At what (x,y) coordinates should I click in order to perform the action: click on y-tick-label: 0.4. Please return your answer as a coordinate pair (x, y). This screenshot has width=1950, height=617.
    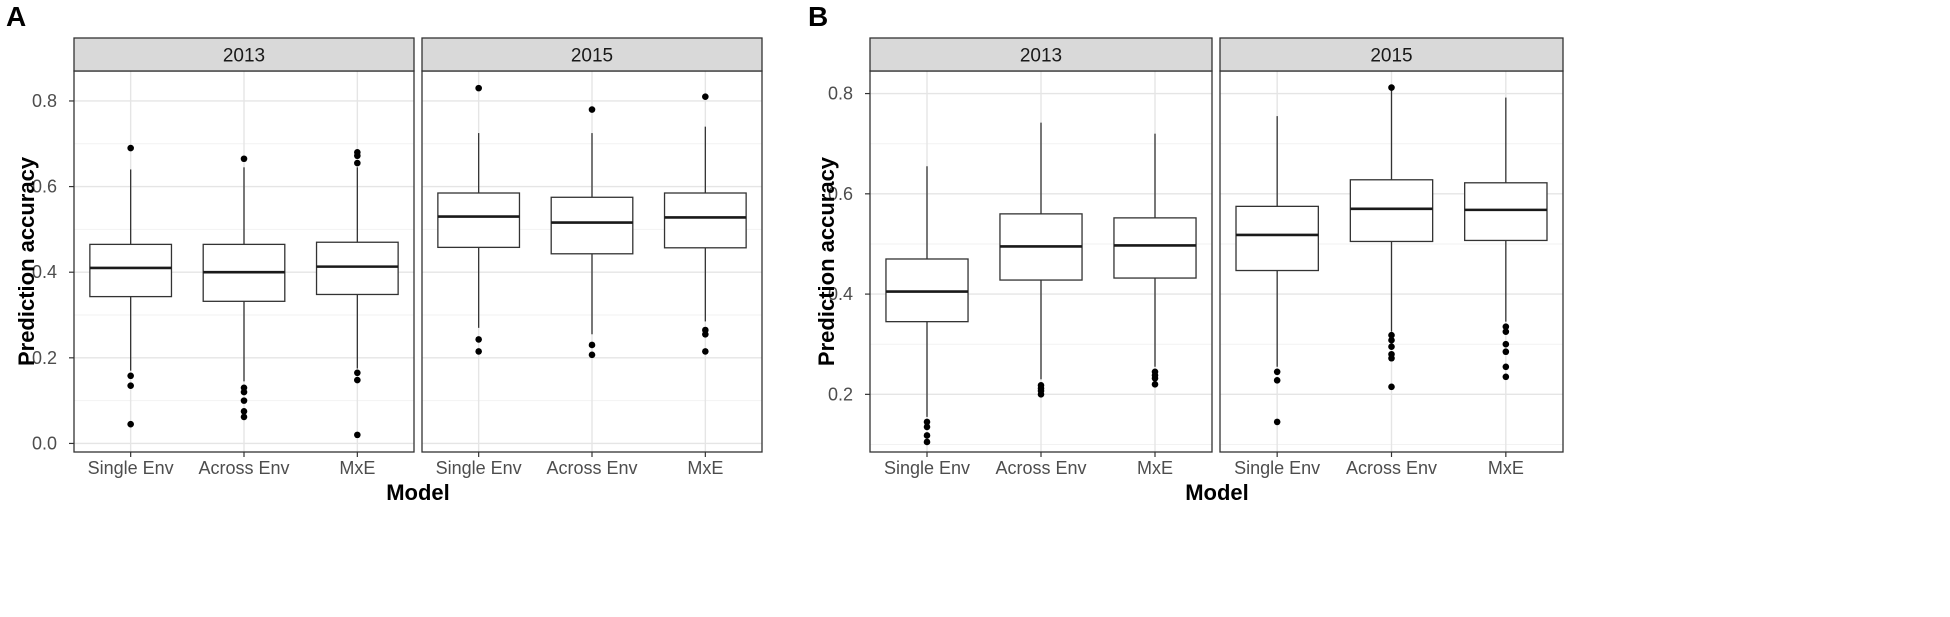
    Looking at the image, I should click on (44, 272).